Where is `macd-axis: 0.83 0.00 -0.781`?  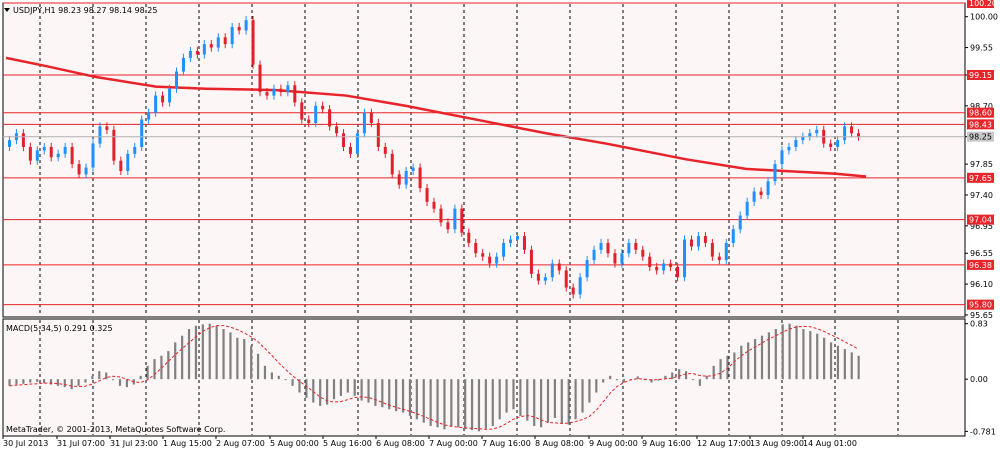 macd-axis: 0.83 0.00 -0.781 is located at coordinates (980, 378).